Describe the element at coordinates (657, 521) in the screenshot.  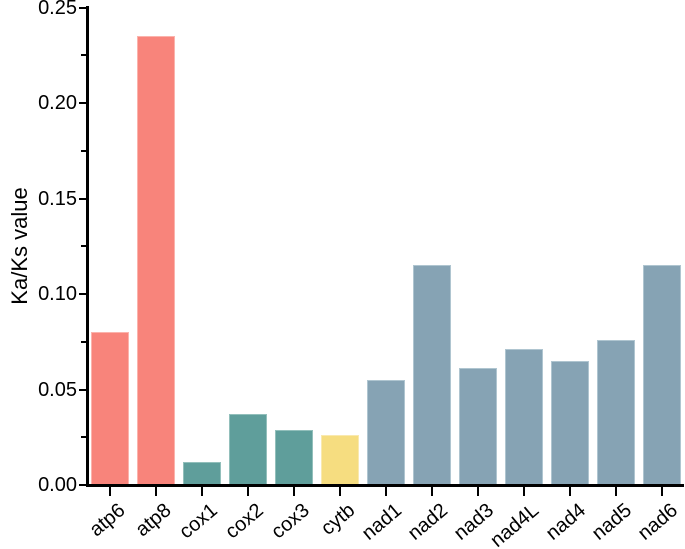
I see `x-tick-label: nad6` at that location.